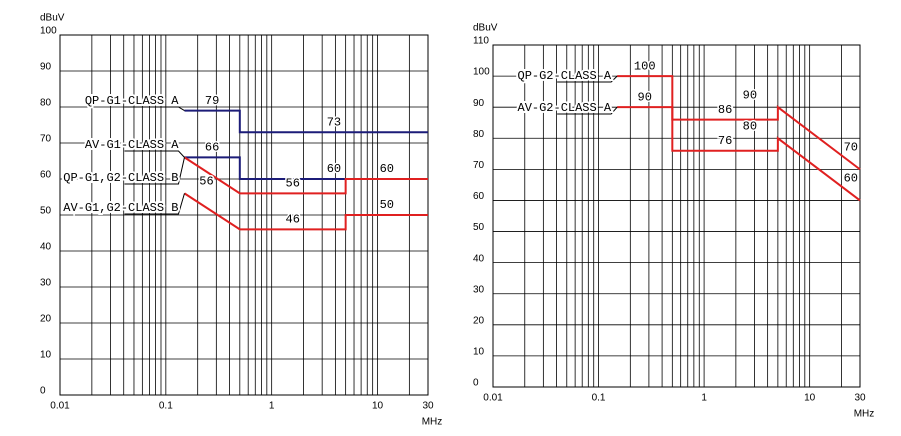  I want to click on value-label: 100, so click(645, 66).